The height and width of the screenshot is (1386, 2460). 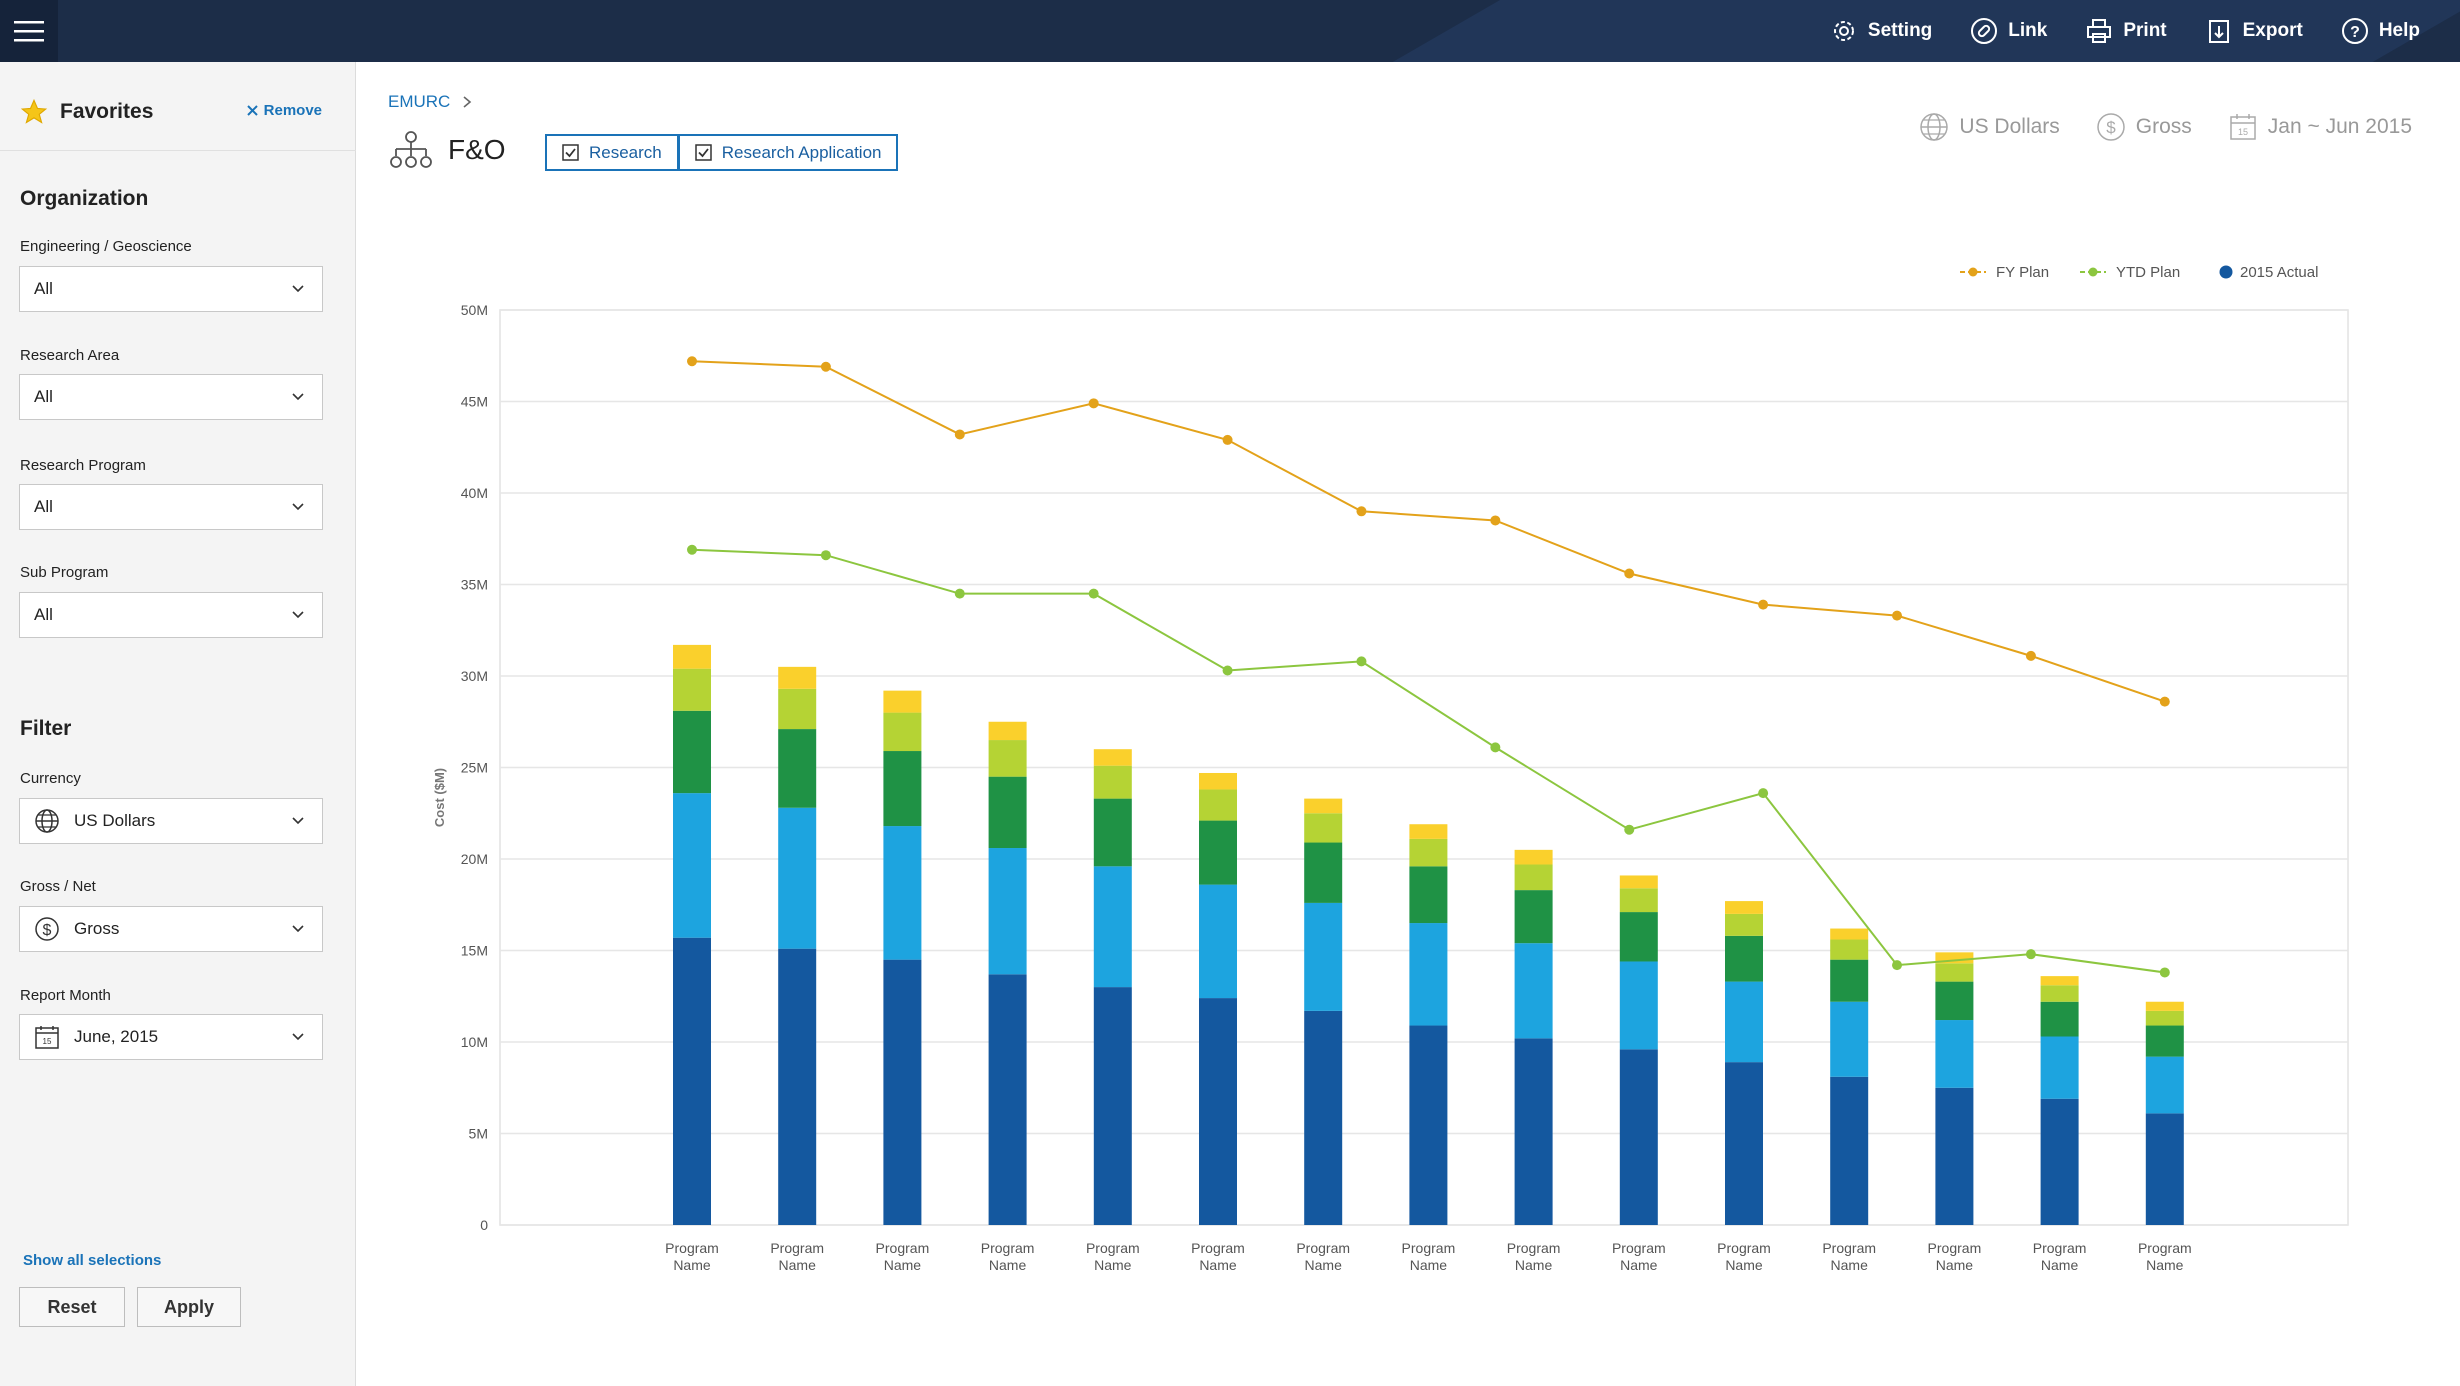 What do you see at coordinates (2111, 127) in the screenshot?
I see `dollar-icon: $` at bounding box center [2111, 127].